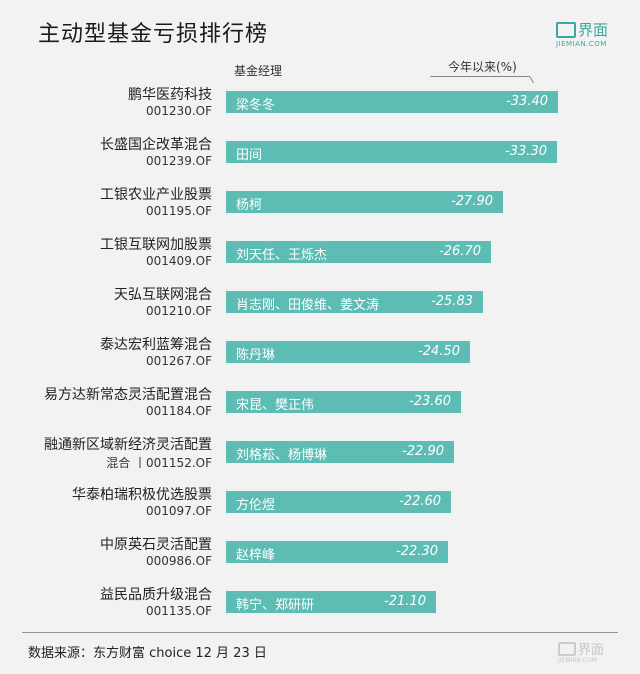 This screenshot has height=674, width=640. I want to click on data-source: 数据来源：东方财富 choice 12 月 23 日, so click(147, 653).